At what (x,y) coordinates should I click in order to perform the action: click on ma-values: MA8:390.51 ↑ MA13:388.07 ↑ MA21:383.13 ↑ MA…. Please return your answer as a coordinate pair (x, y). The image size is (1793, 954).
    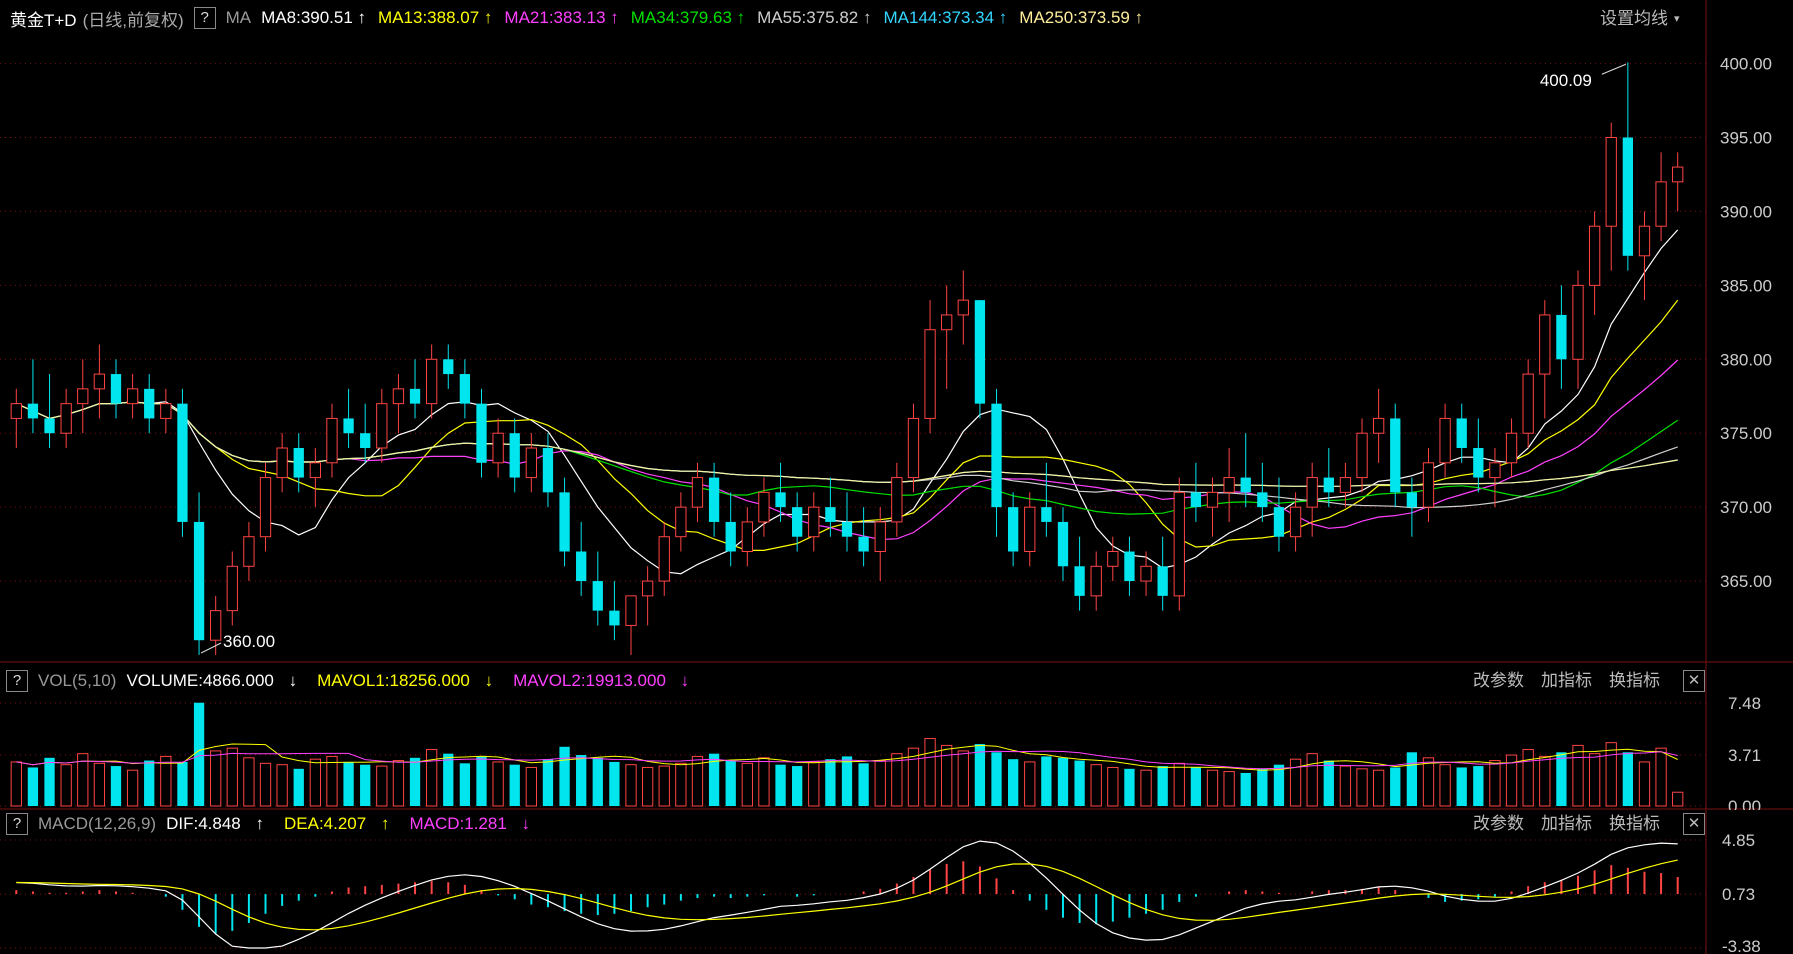
    Looking at the image, I should click on (708, 18).